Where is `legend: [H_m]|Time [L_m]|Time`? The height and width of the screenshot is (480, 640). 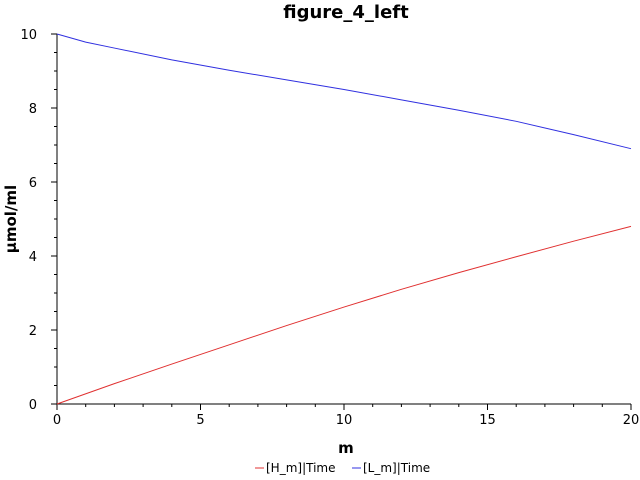 legend: [H_m]|Time [L_m]|Time is located at coordinates (342, 468).